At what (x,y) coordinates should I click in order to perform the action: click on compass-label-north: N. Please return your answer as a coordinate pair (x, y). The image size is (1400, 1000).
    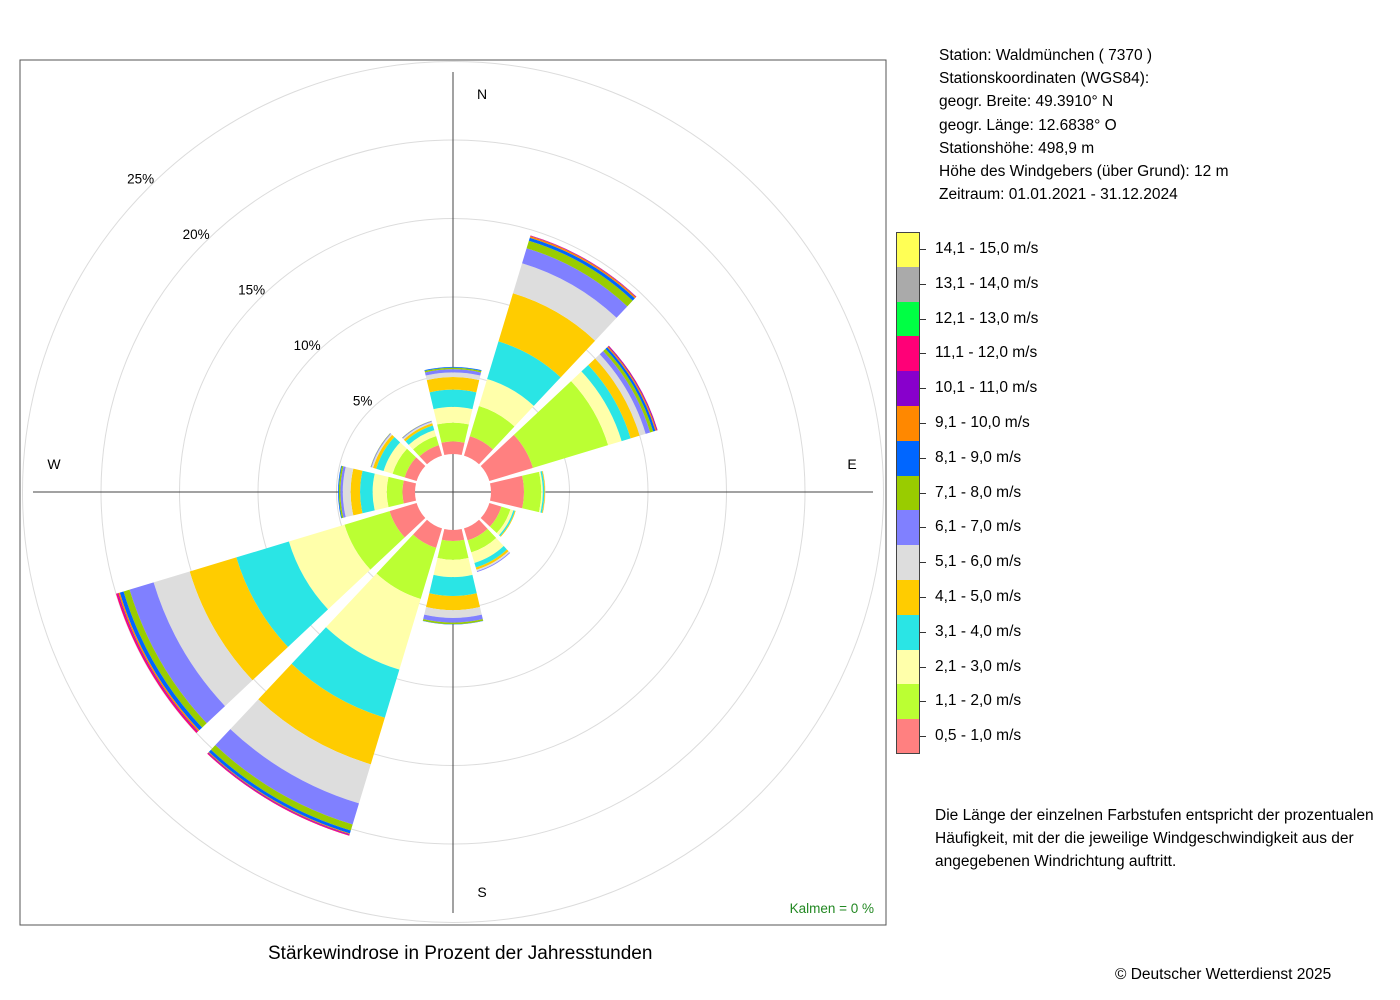
    Looking at the image, I should click on (482, 94).